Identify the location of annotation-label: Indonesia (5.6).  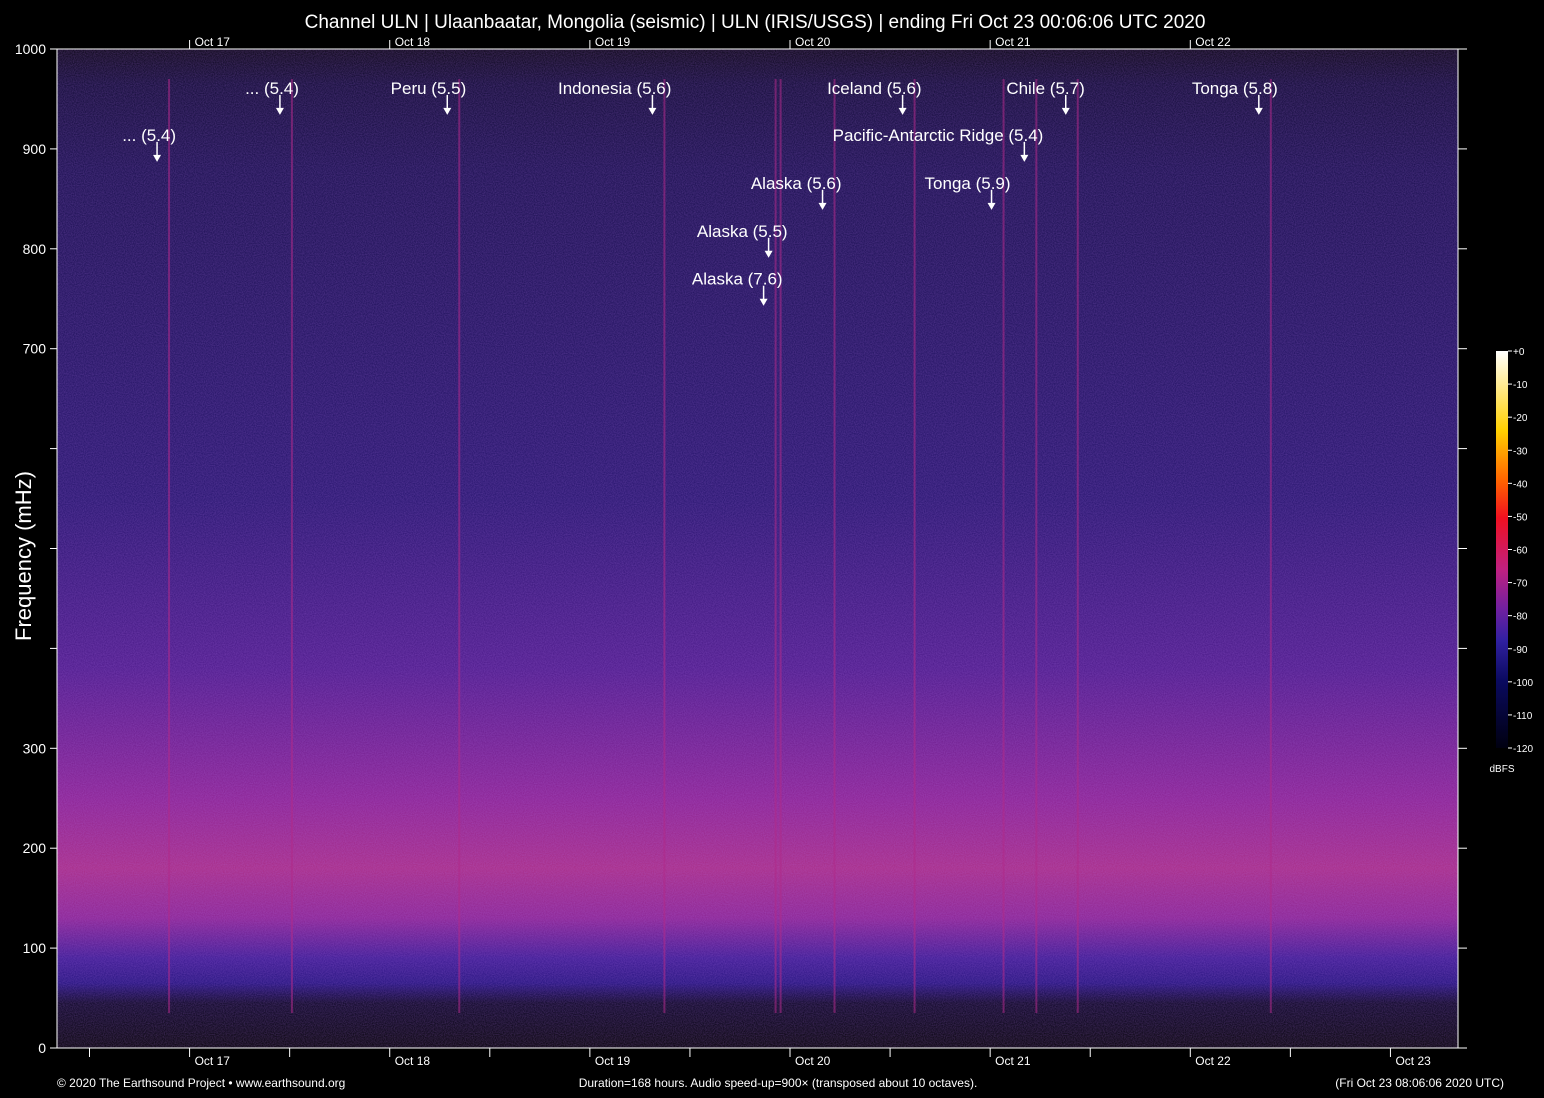
(614, 88).